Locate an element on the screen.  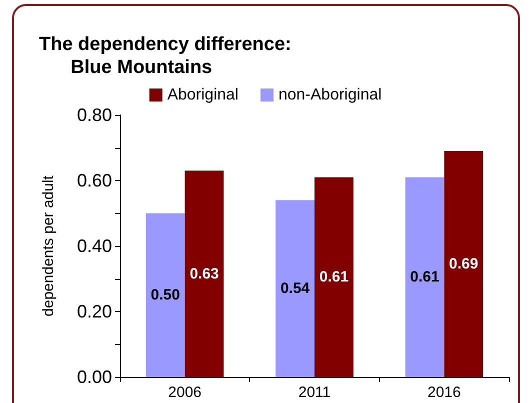
legend-label: Aboriginal is located at coordinates (202, 95).